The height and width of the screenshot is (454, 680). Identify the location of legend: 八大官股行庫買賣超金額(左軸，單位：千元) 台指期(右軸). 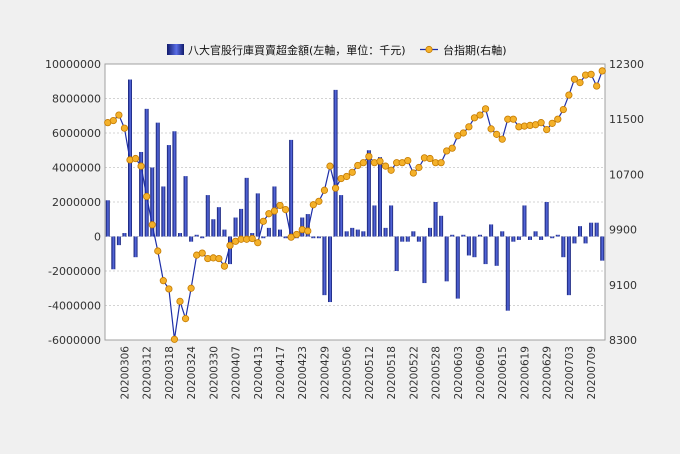
(337, 50).